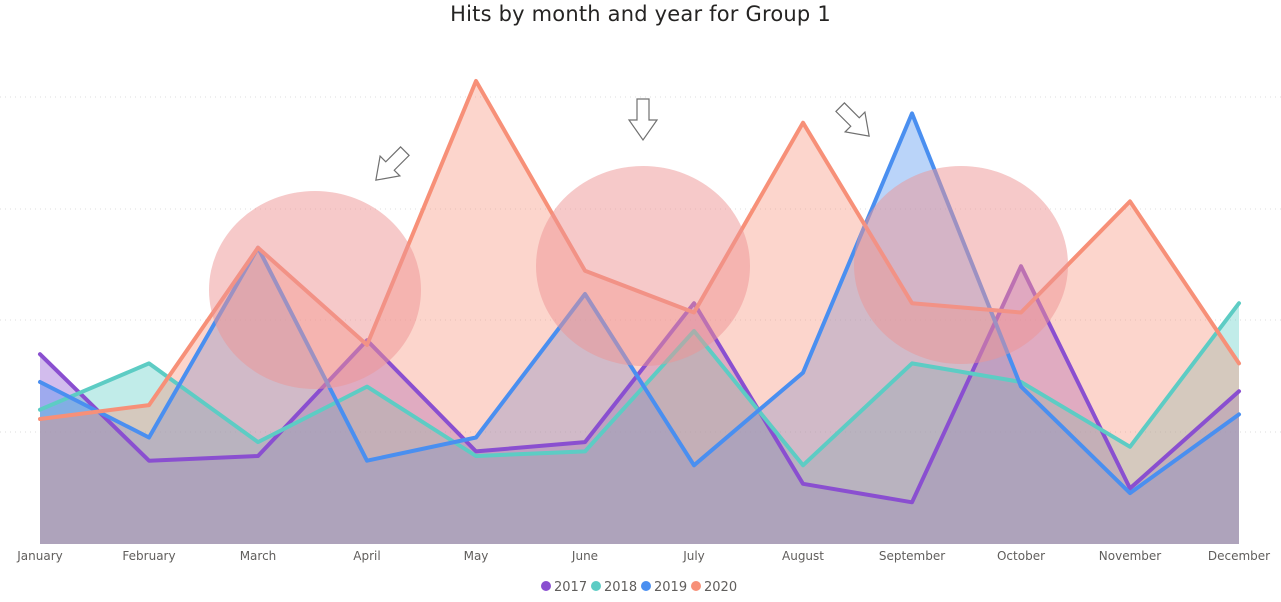 This screenshot has height=602, width=1281. I want to click on x-tick-label-november: November, so click(1130, 556).